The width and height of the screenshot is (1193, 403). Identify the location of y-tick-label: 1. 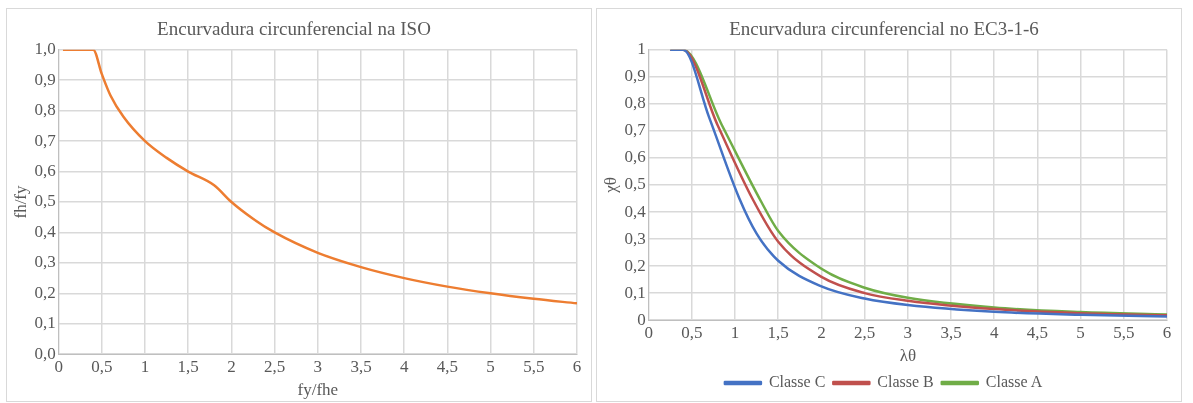
(641, 49).